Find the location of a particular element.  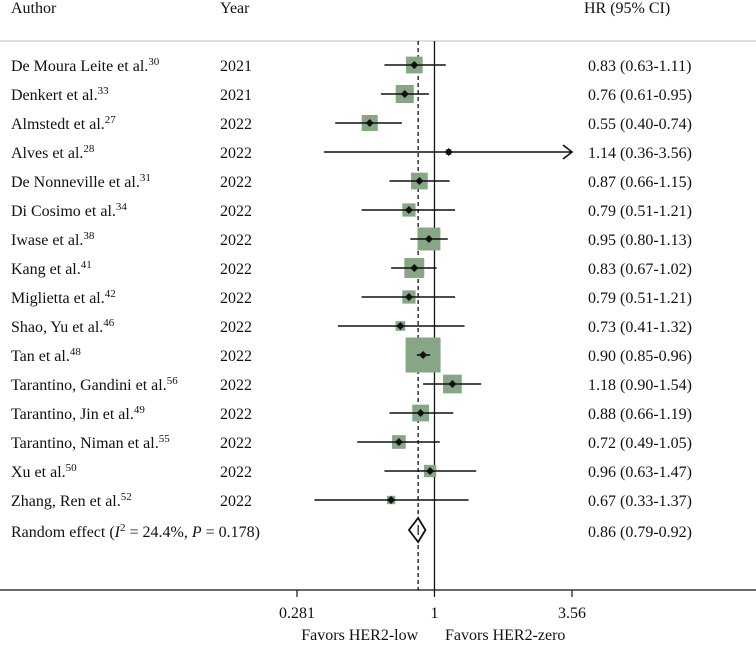

x-tick-label: 1 is located at coordinates (434, 613).